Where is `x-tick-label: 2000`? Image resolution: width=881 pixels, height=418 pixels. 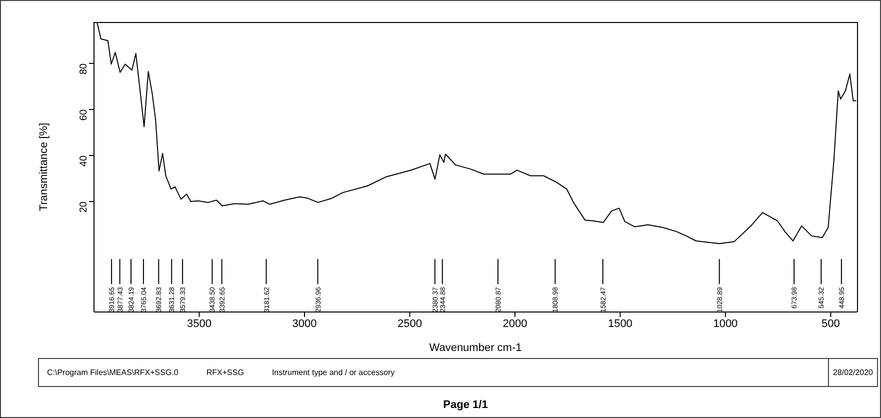 x-tick-label: 2000 is located at coordinates (515, 324).